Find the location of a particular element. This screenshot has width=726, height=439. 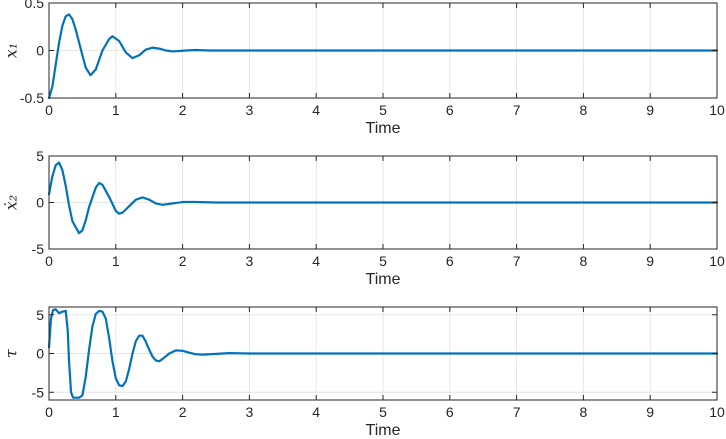

y-tick-label: -0.5 is located at coordinates (32, 98).